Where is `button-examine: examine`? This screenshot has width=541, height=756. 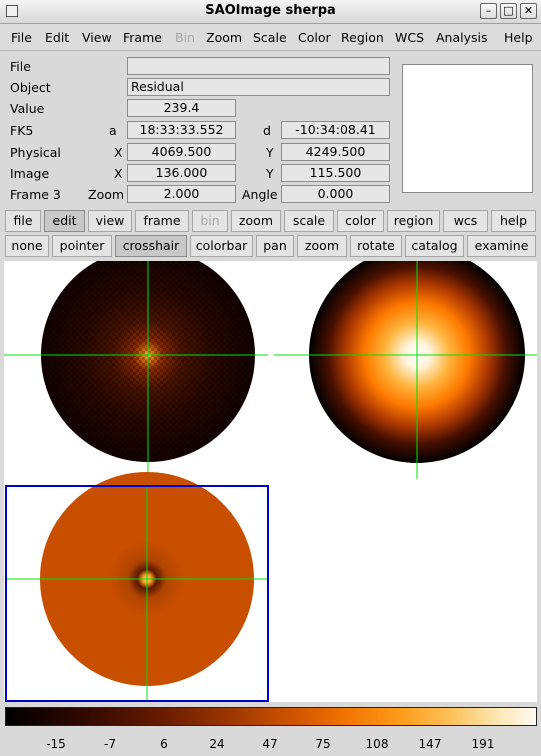 button-examine: examine is located at coordinates (501, 246).